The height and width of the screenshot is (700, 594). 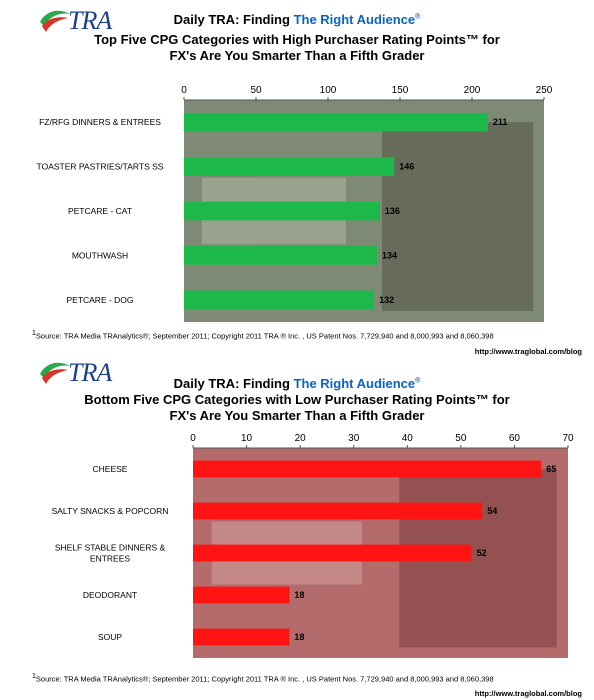 What do you see at coordinates (551, 469) in the screenshot?
I see `value-label: 65` at bounding box center [551, 469].